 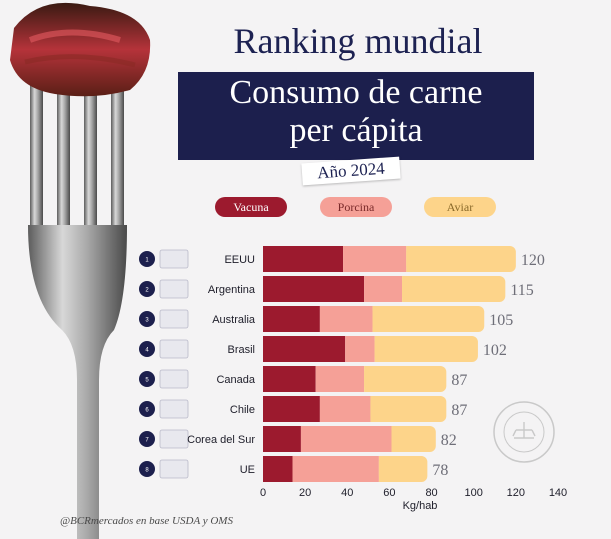 What do you see at coordinates (558, 493) in the screenshot?
I see `x-tick-label: 140` at bounding box center [558, 493].